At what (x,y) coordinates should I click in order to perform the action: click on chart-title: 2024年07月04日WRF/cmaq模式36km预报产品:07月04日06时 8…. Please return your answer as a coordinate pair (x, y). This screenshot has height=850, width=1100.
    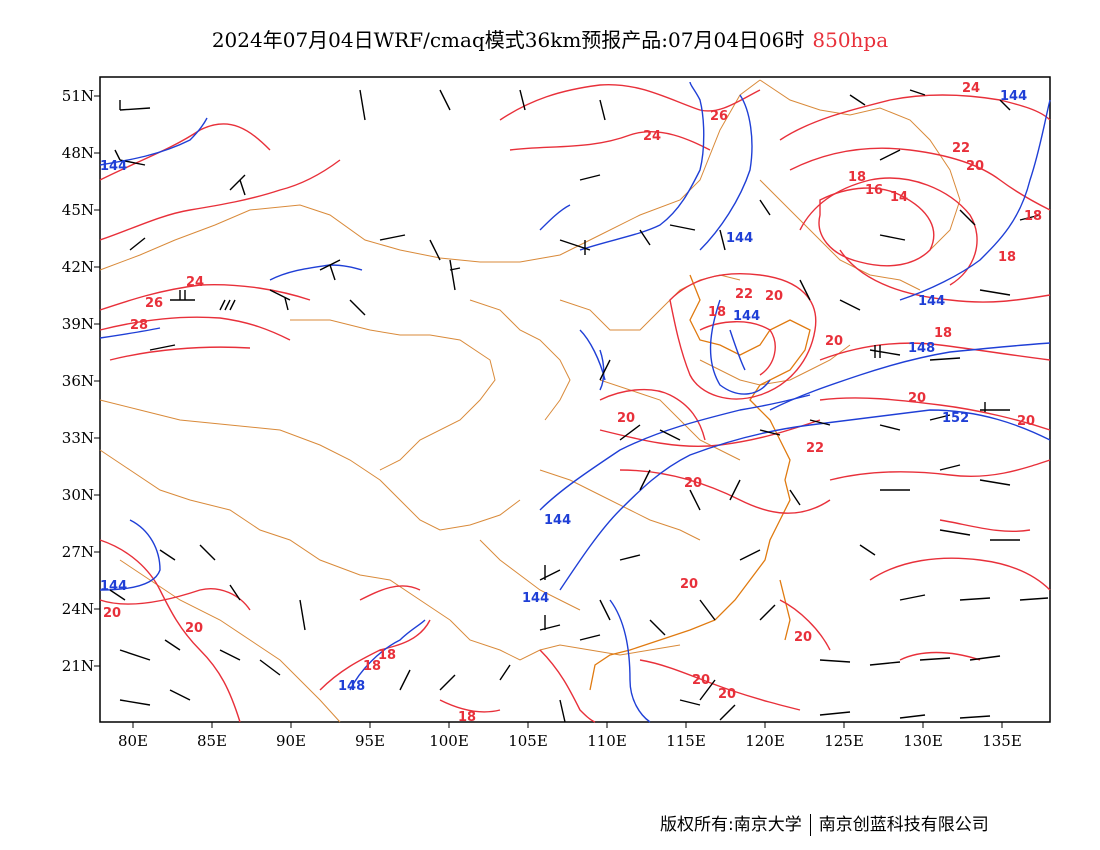
    Looking at the image, I should click on (550, 38).